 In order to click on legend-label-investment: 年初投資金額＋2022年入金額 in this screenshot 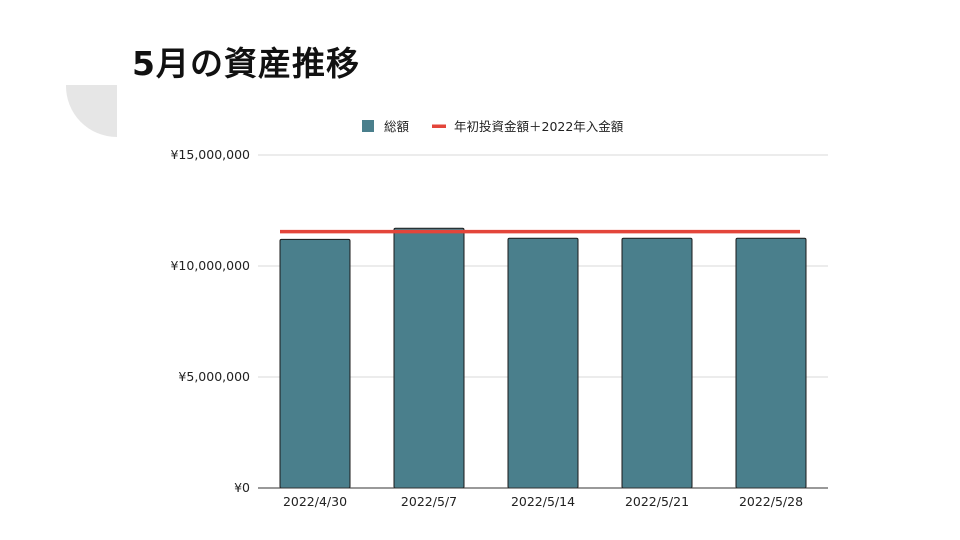, I will do `click(539, 126)`.